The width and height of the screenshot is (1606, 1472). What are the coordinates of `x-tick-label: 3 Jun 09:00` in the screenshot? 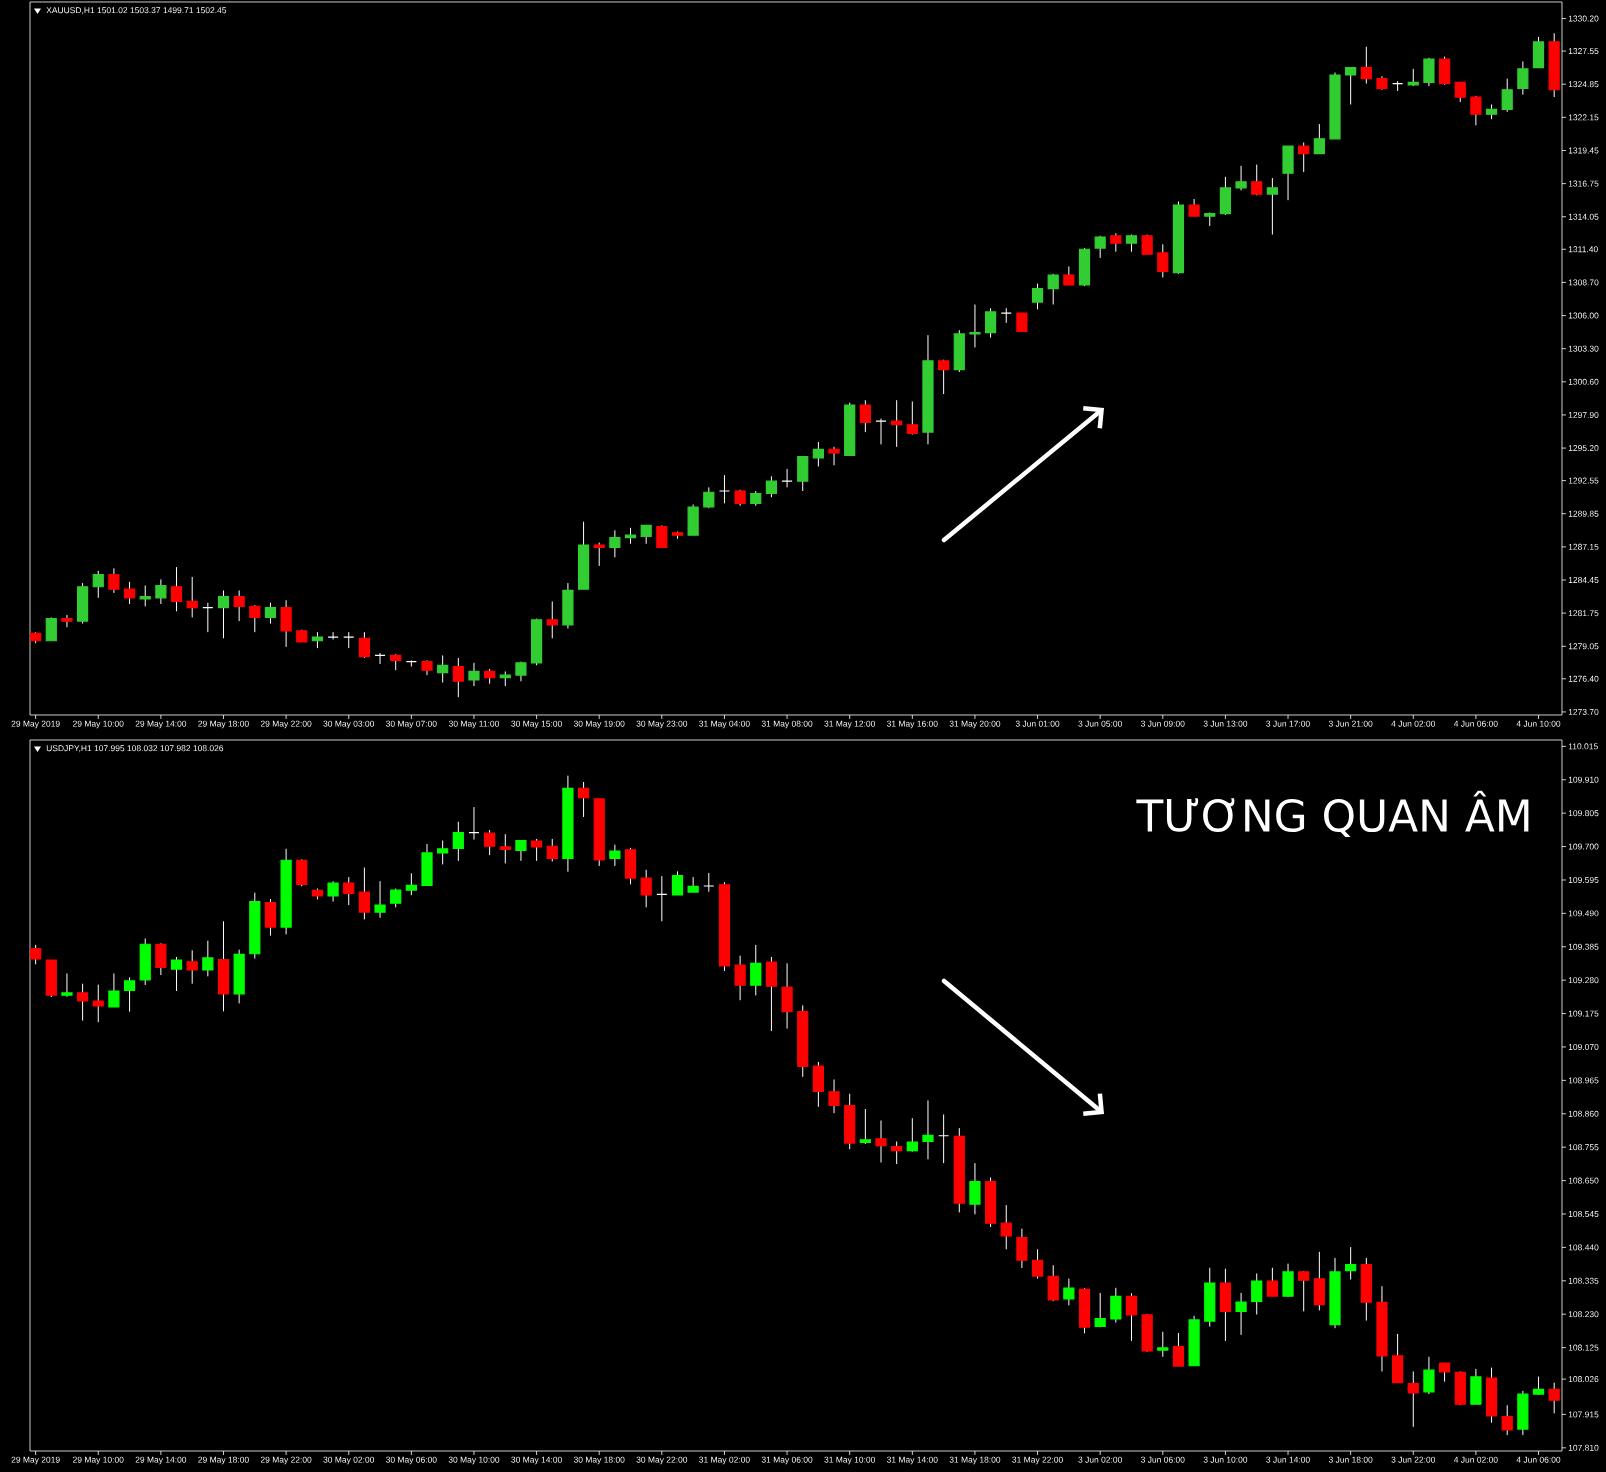 It's located at (1162, 723).